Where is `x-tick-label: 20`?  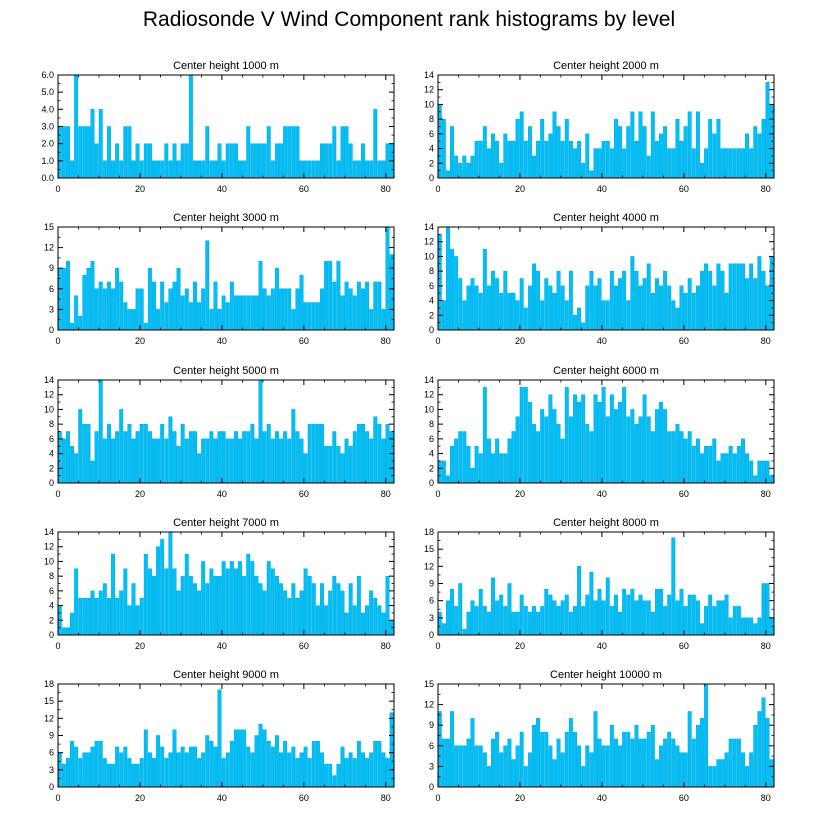
x-tick-label: 20 is located at coordinates (140, 341).